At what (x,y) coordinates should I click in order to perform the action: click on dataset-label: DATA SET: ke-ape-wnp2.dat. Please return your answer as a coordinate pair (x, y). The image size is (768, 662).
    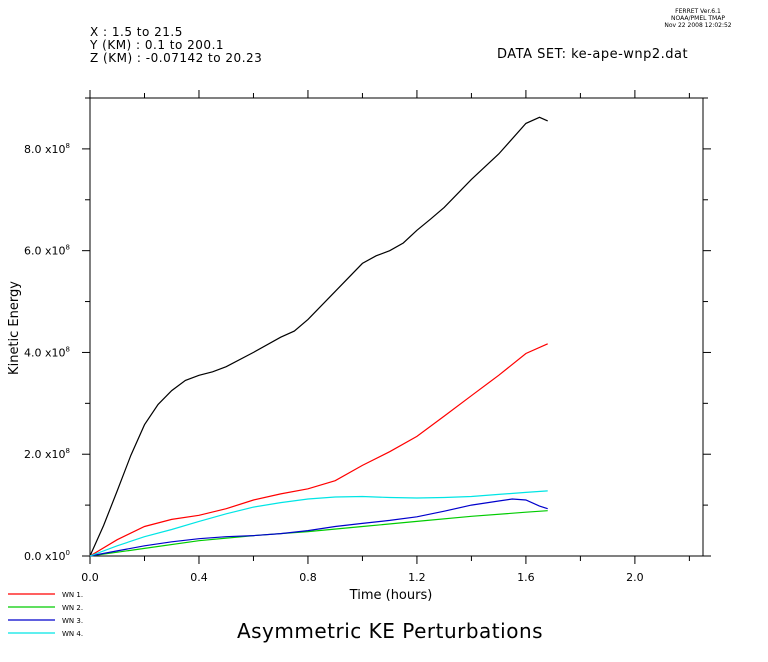
    Looking at the image, I should click on (593, 54).